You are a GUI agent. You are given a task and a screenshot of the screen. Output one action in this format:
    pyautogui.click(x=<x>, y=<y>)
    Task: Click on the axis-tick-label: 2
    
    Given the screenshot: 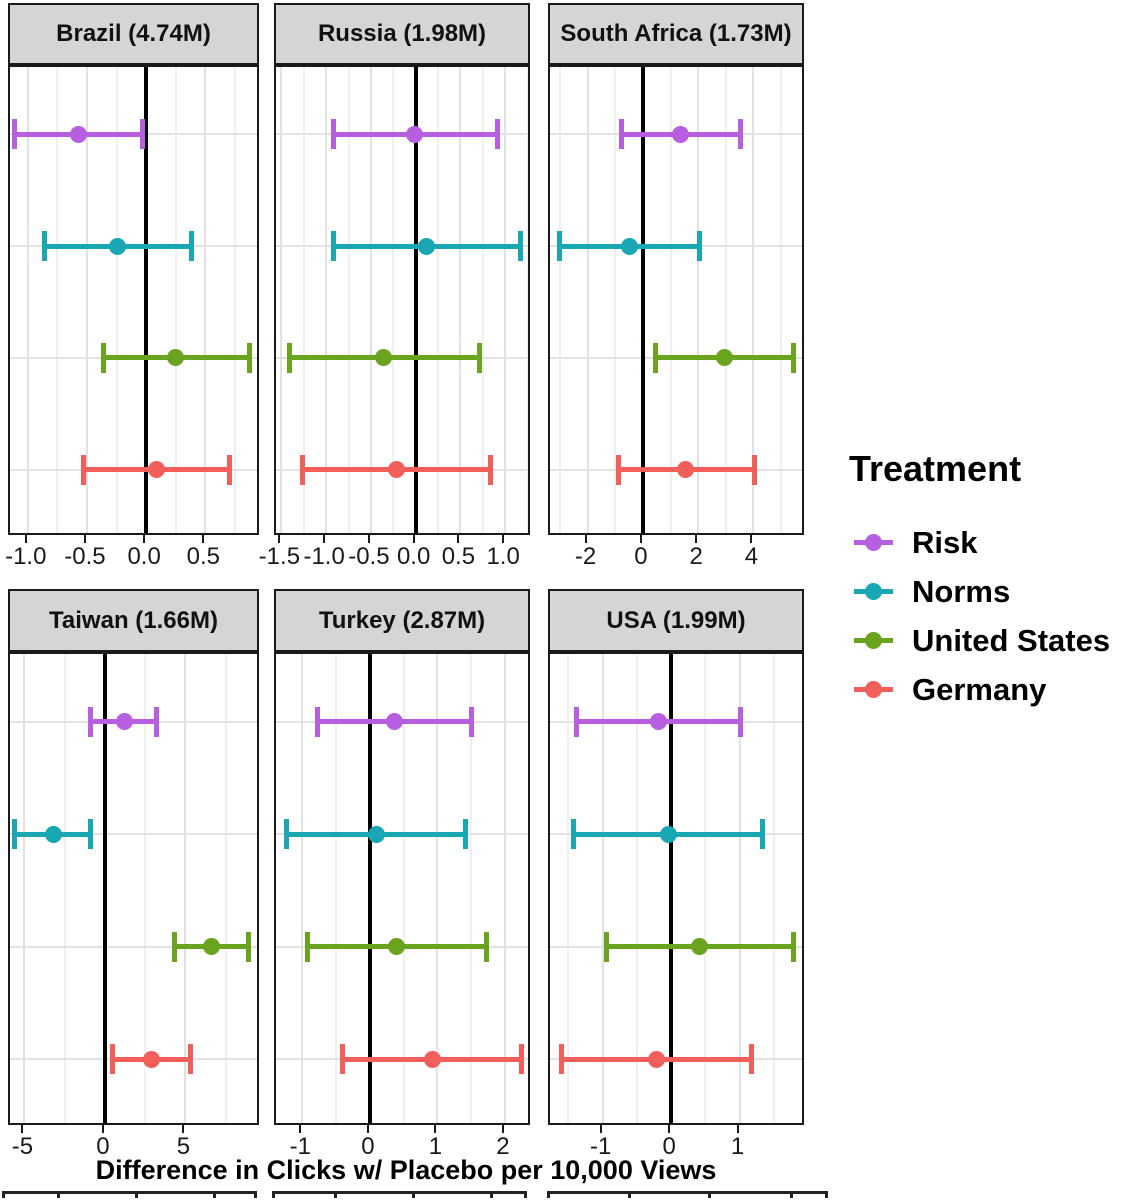 What is the action you would take?
    pyautogui.click(x=696, y=556)
    